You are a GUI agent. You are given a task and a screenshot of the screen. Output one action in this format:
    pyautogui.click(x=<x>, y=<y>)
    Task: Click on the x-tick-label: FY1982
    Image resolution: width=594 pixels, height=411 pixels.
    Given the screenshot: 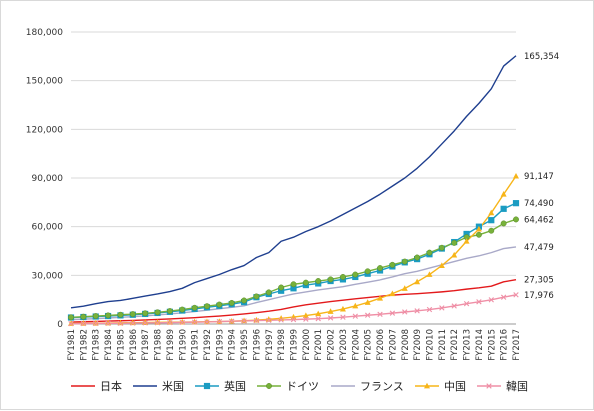 What is the action you would take?
    pyautogui.click(x=84, y=345)
    